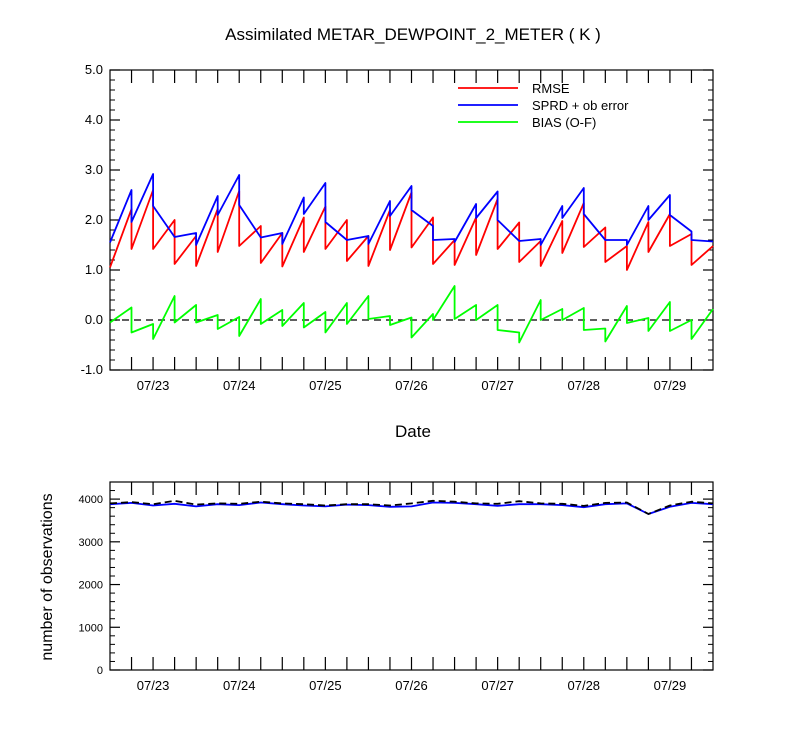 The width and height of the screenshot is (800, 750). Describe the element at coordinates (91, 543) in the screenshot. I see `y-tick-label: 3000` at that location.